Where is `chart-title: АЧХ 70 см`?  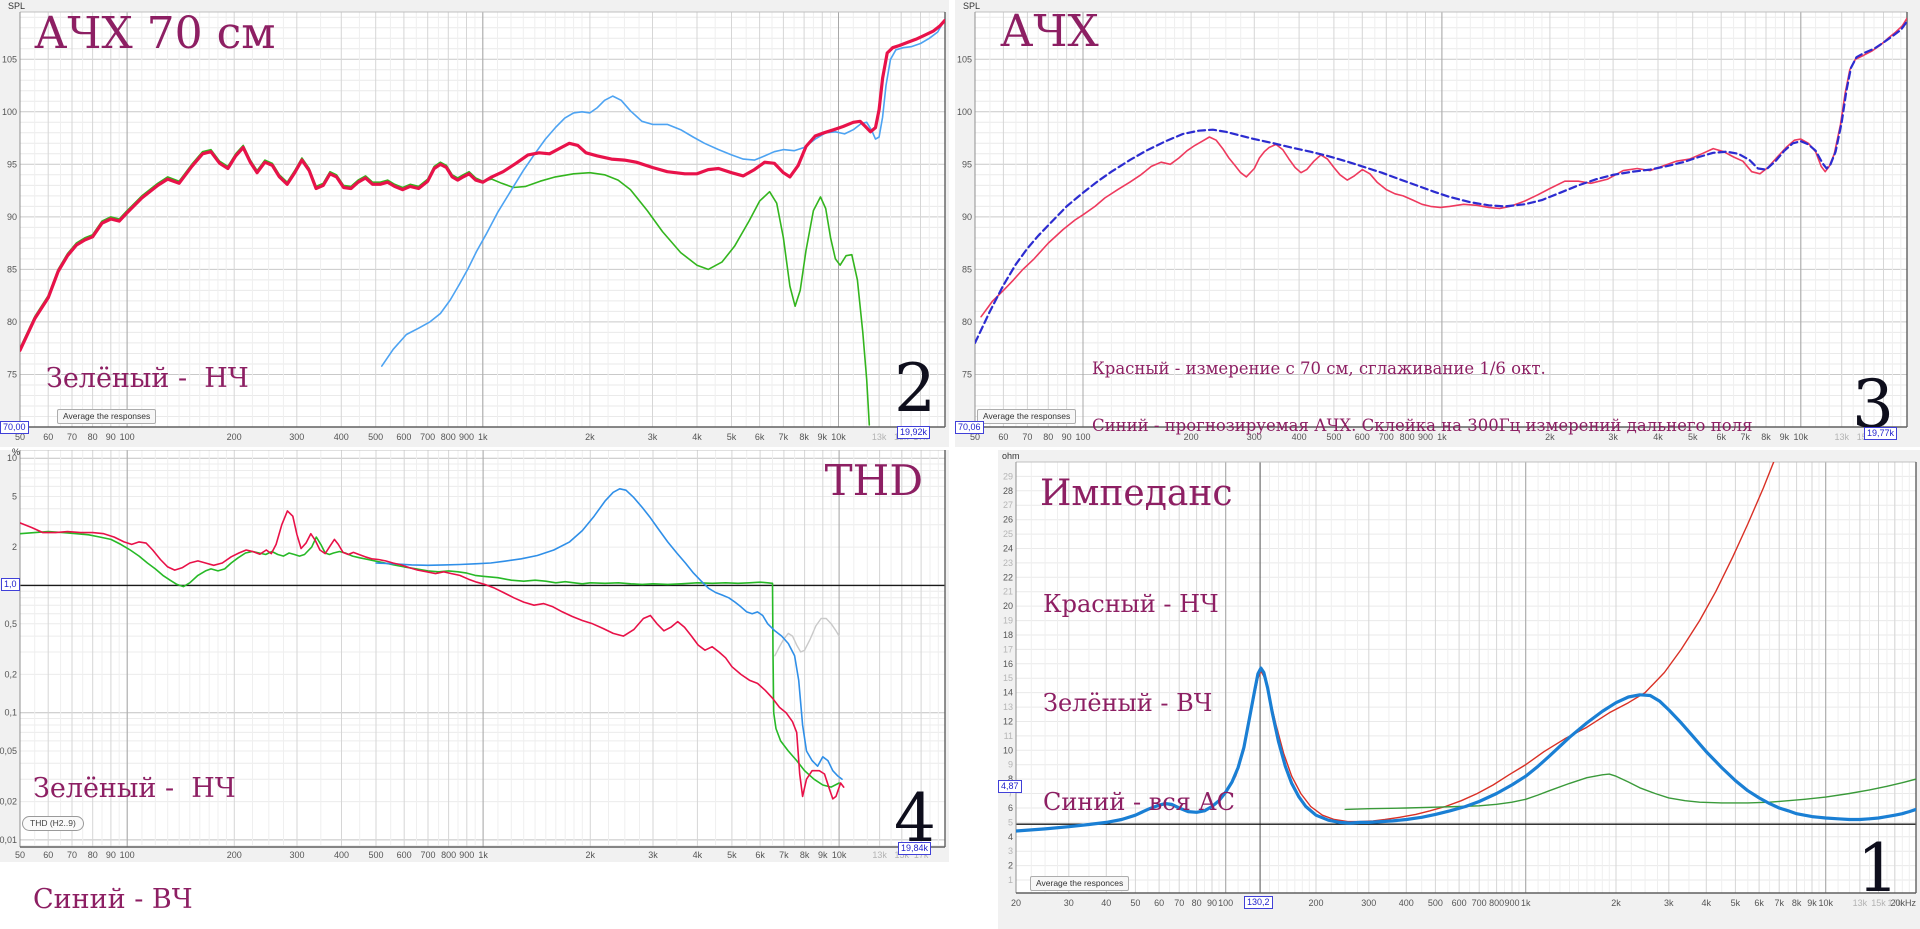 chart-title: АЧХ 70 см is located at coordinates (155, 33).